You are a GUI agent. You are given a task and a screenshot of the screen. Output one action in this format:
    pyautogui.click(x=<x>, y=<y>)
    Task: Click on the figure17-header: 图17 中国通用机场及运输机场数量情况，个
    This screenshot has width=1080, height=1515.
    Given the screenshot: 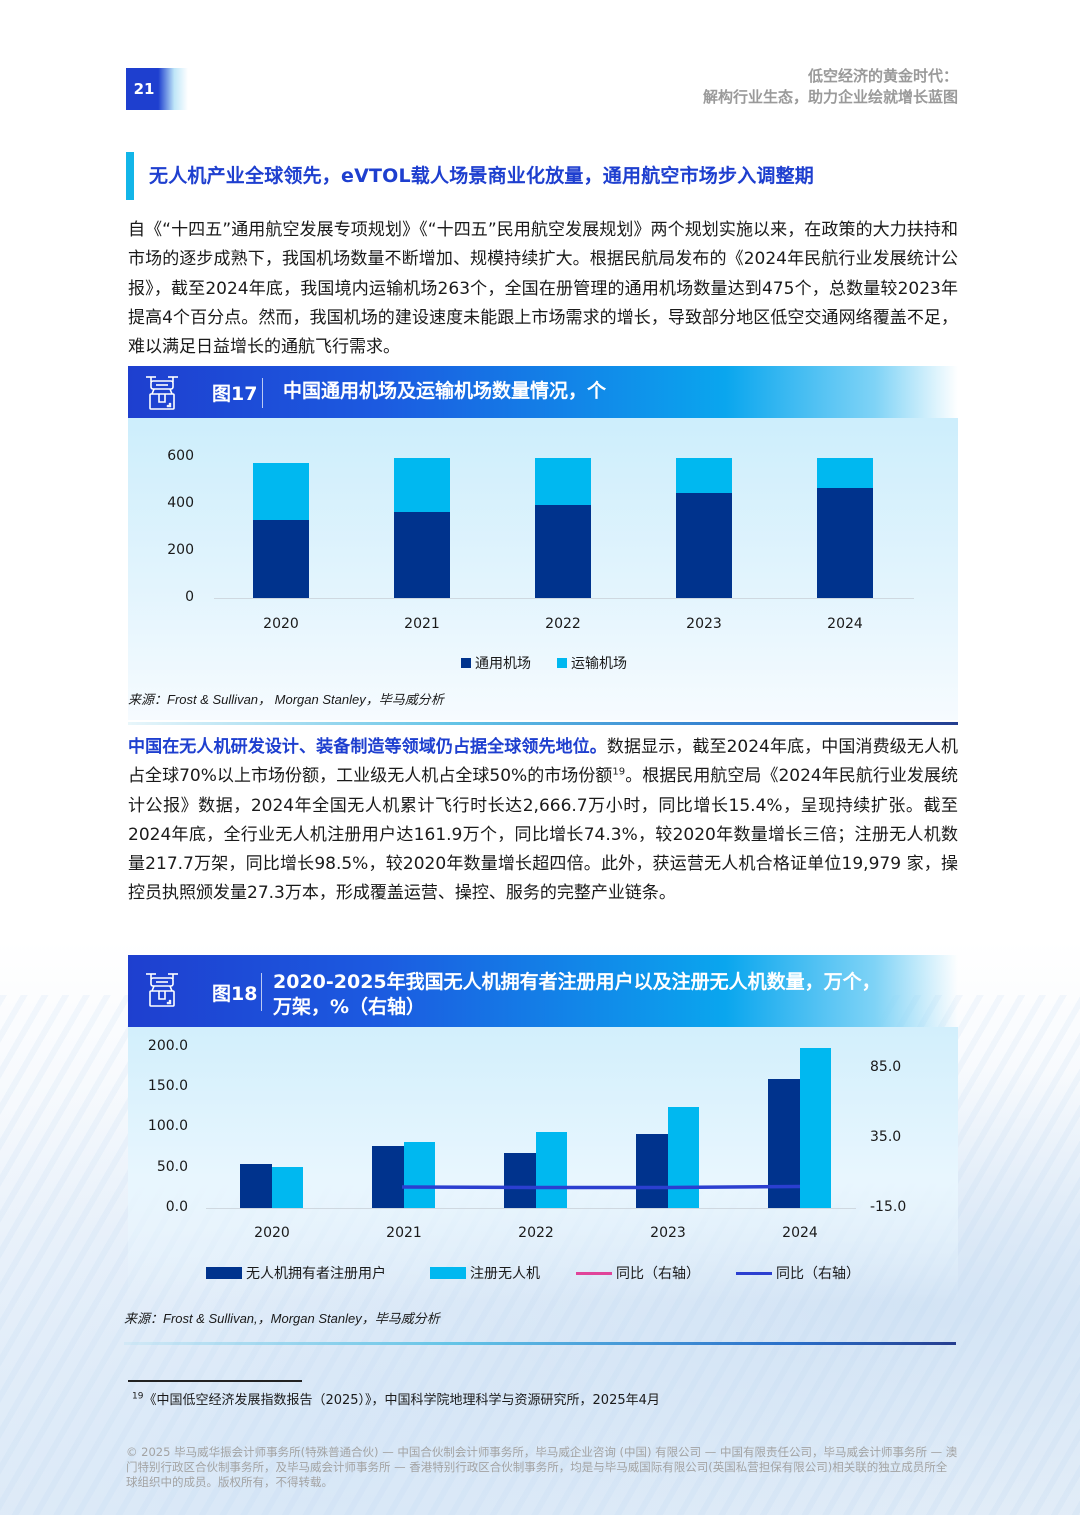 What is the action you would take?
    pyautogui.click(x=543, y=392)
    